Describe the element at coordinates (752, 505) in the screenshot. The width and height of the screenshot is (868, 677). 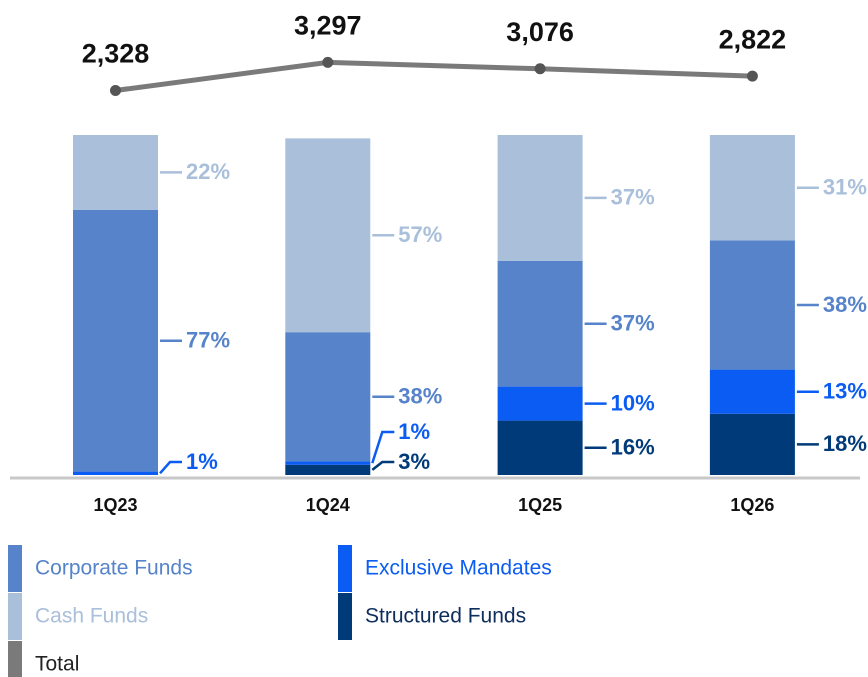
I see `x-tick-label: 1Q26` at that location.